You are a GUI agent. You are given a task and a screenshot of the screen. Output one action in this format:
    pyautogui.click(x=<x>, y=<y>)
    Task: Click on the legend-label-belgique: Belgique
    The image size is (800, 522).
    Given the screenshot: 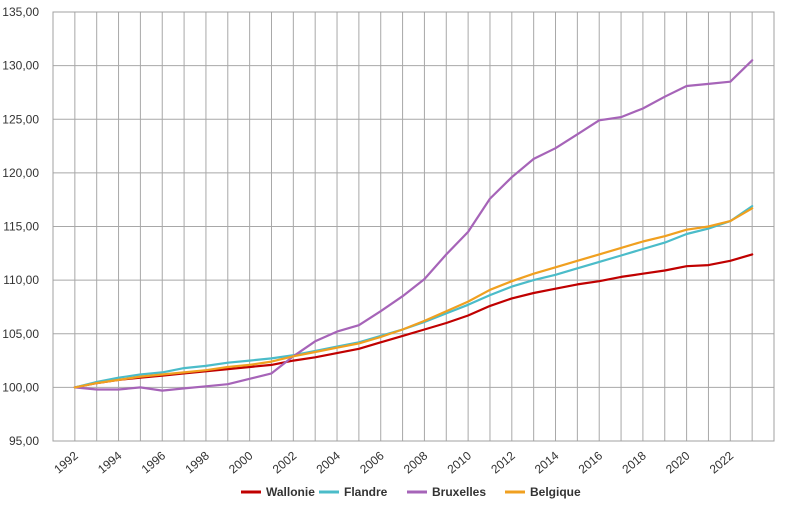 What is the action you would take?
    pyautogui.click(x=555, y=492)
    